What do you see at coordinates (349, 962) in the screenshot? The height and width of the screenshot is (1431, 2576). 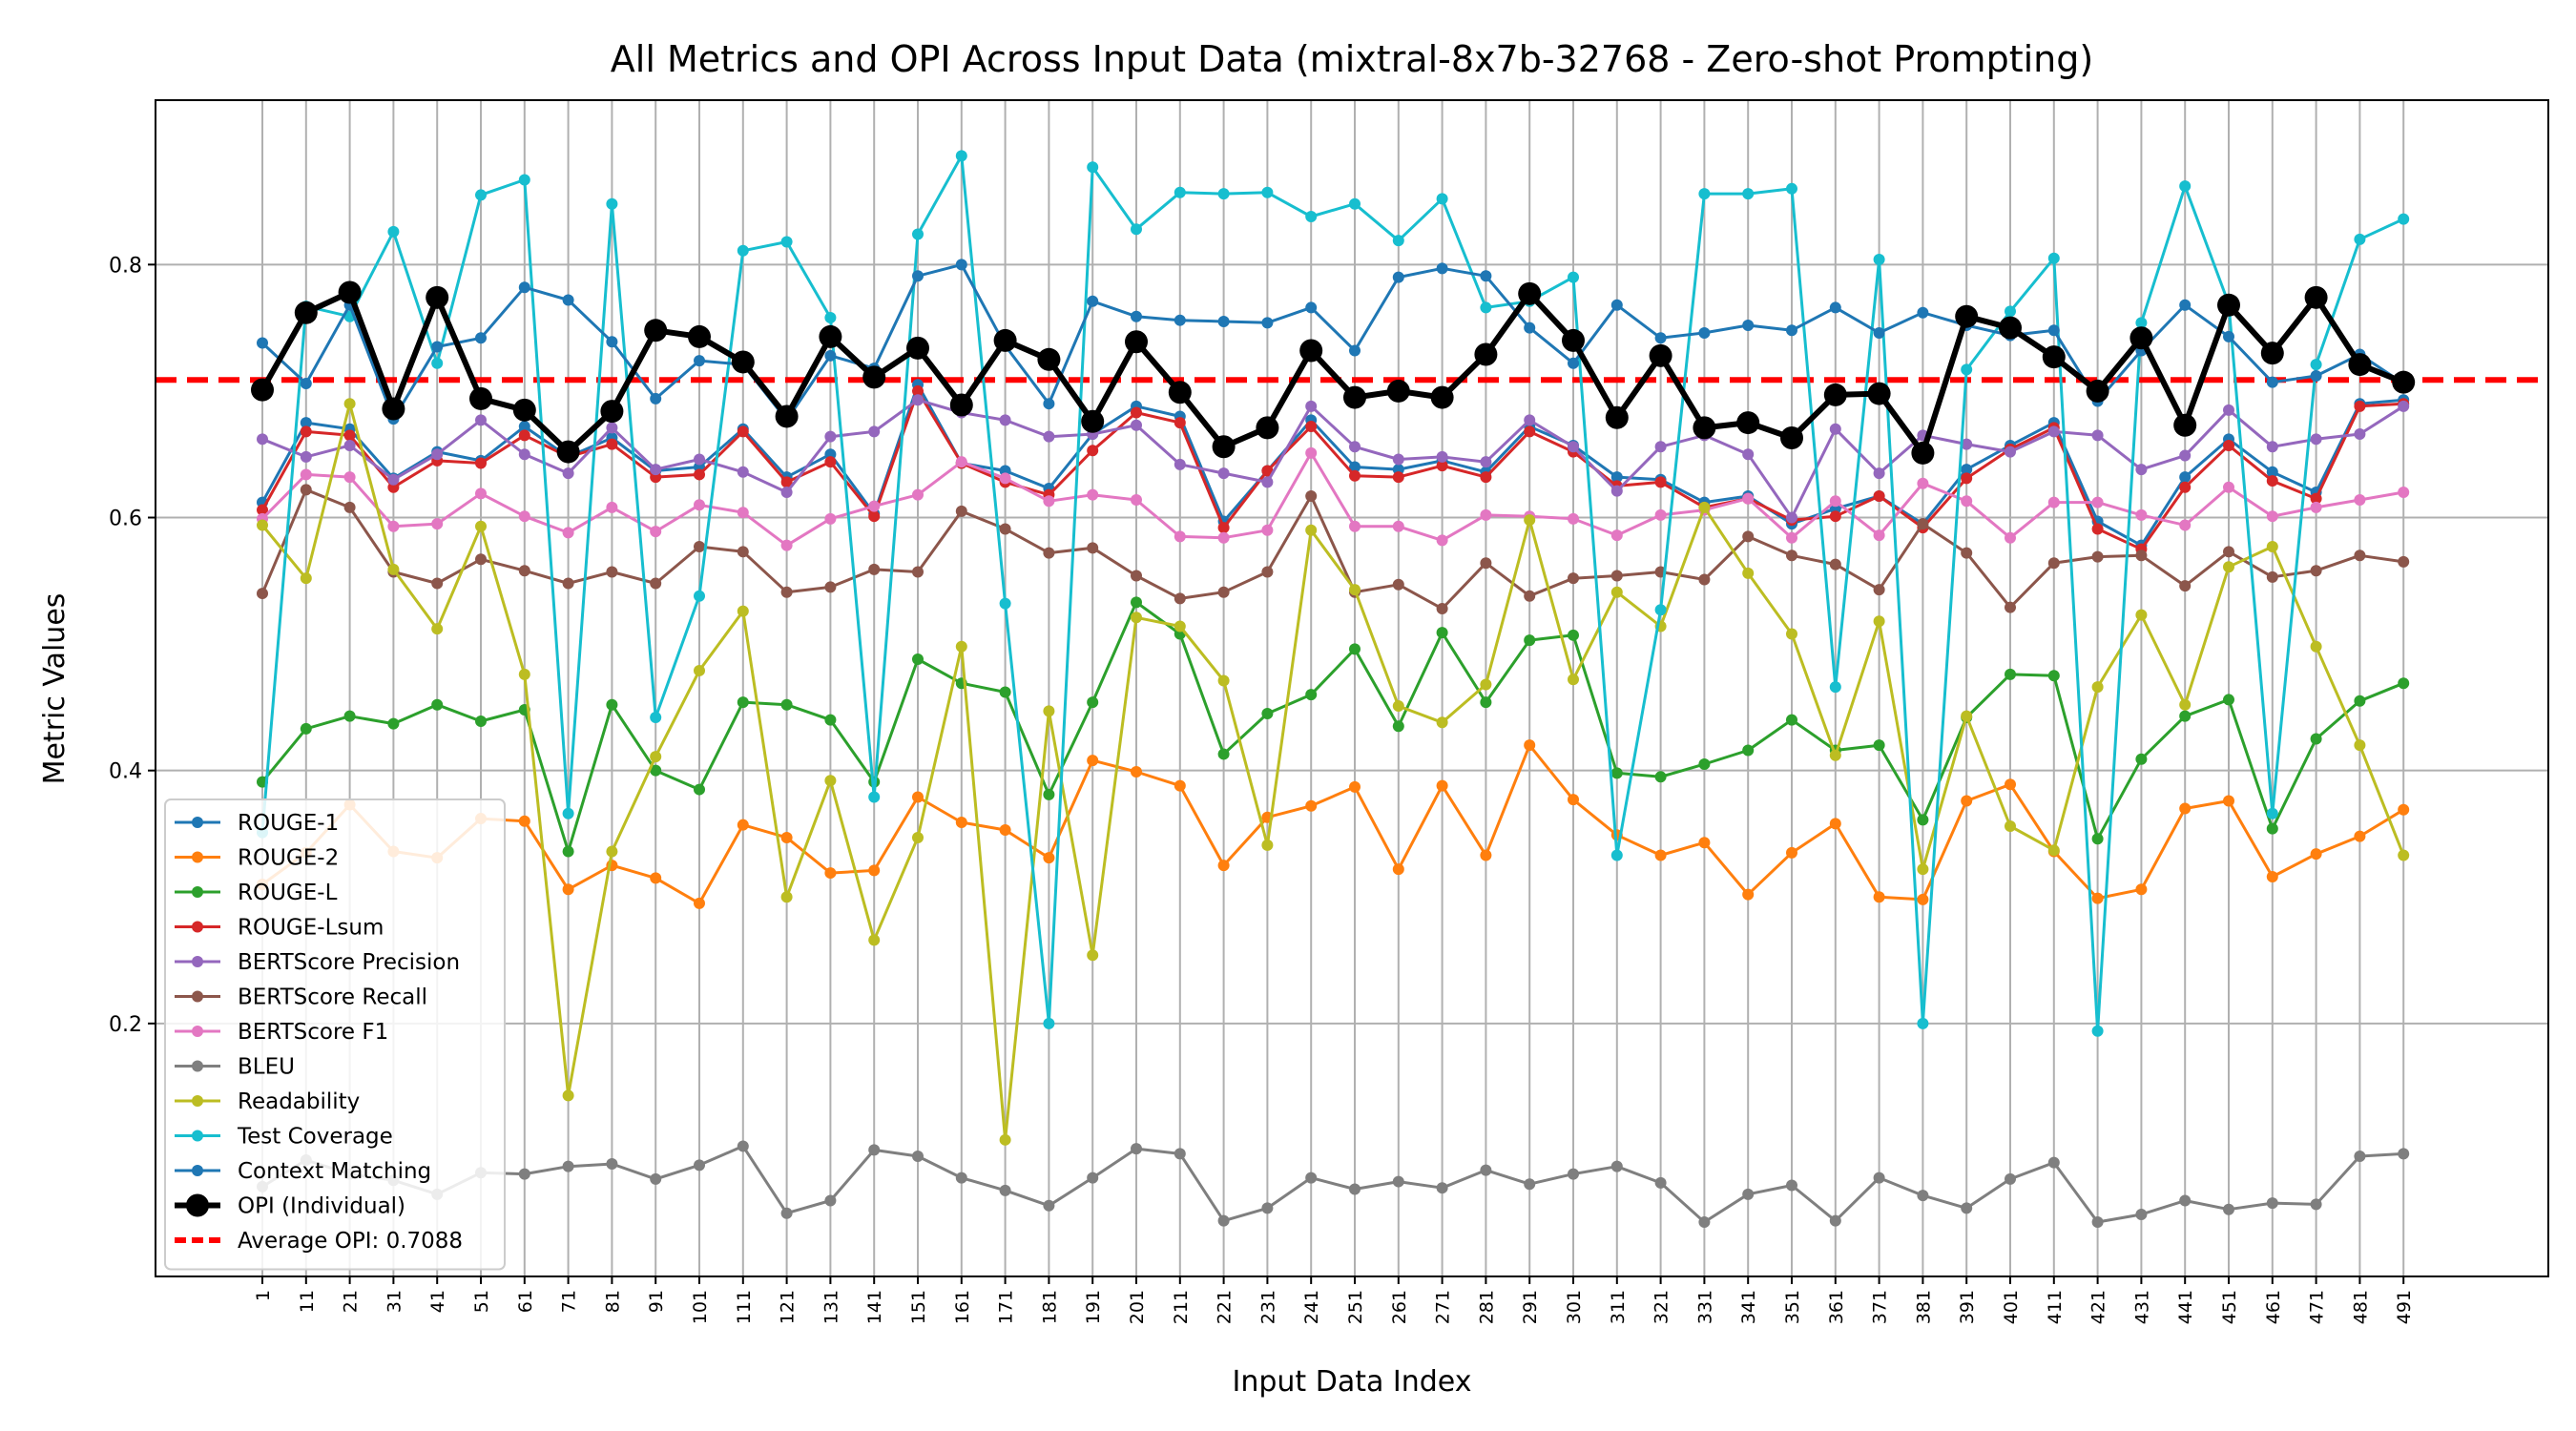 I see `legend-label: BERTScore Precision` at bounding box center [349, 962].